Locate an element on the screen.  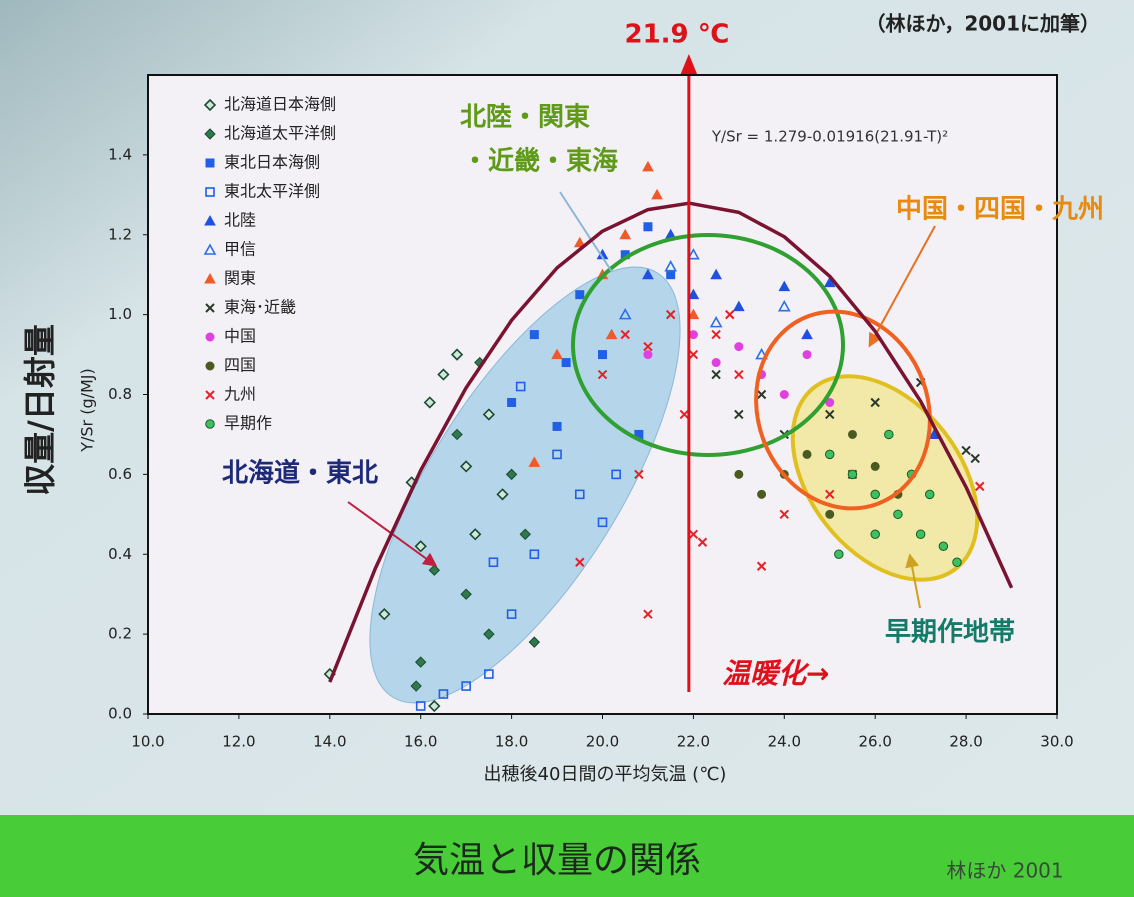
x-tick-label: 12.0 is located at coordinates (238, 742).